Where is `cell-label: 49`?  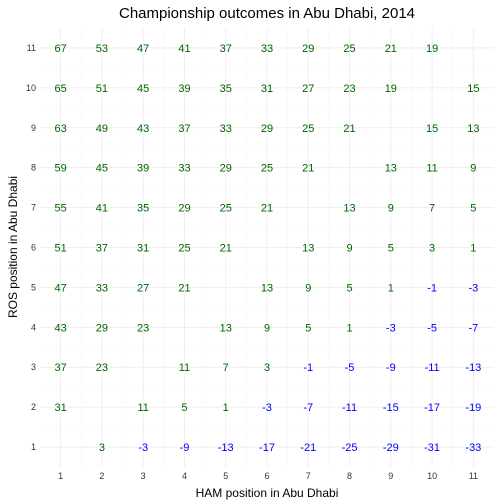
cell-label: 49 is located at coordinates (102, 129).